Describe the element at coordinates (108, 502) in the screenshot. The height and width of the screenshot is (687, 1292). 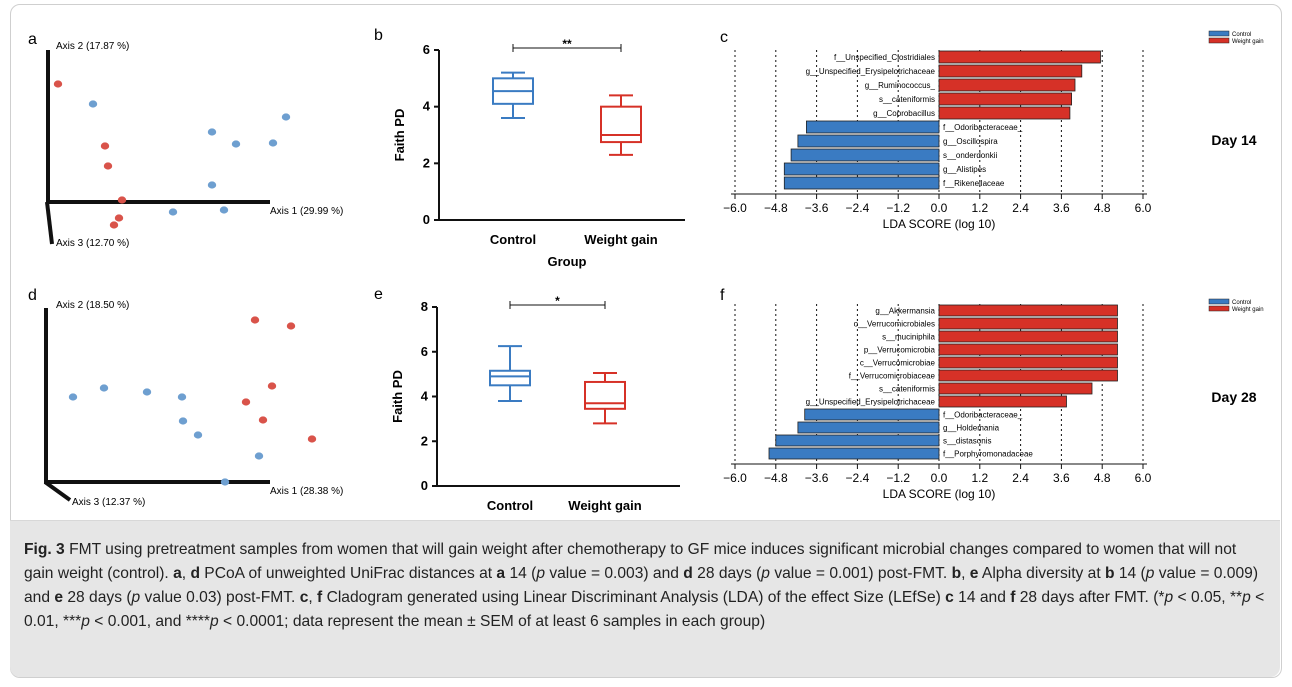
I see `pcoa-axis3-label: Axis 3 (12.37 %)` at that location.